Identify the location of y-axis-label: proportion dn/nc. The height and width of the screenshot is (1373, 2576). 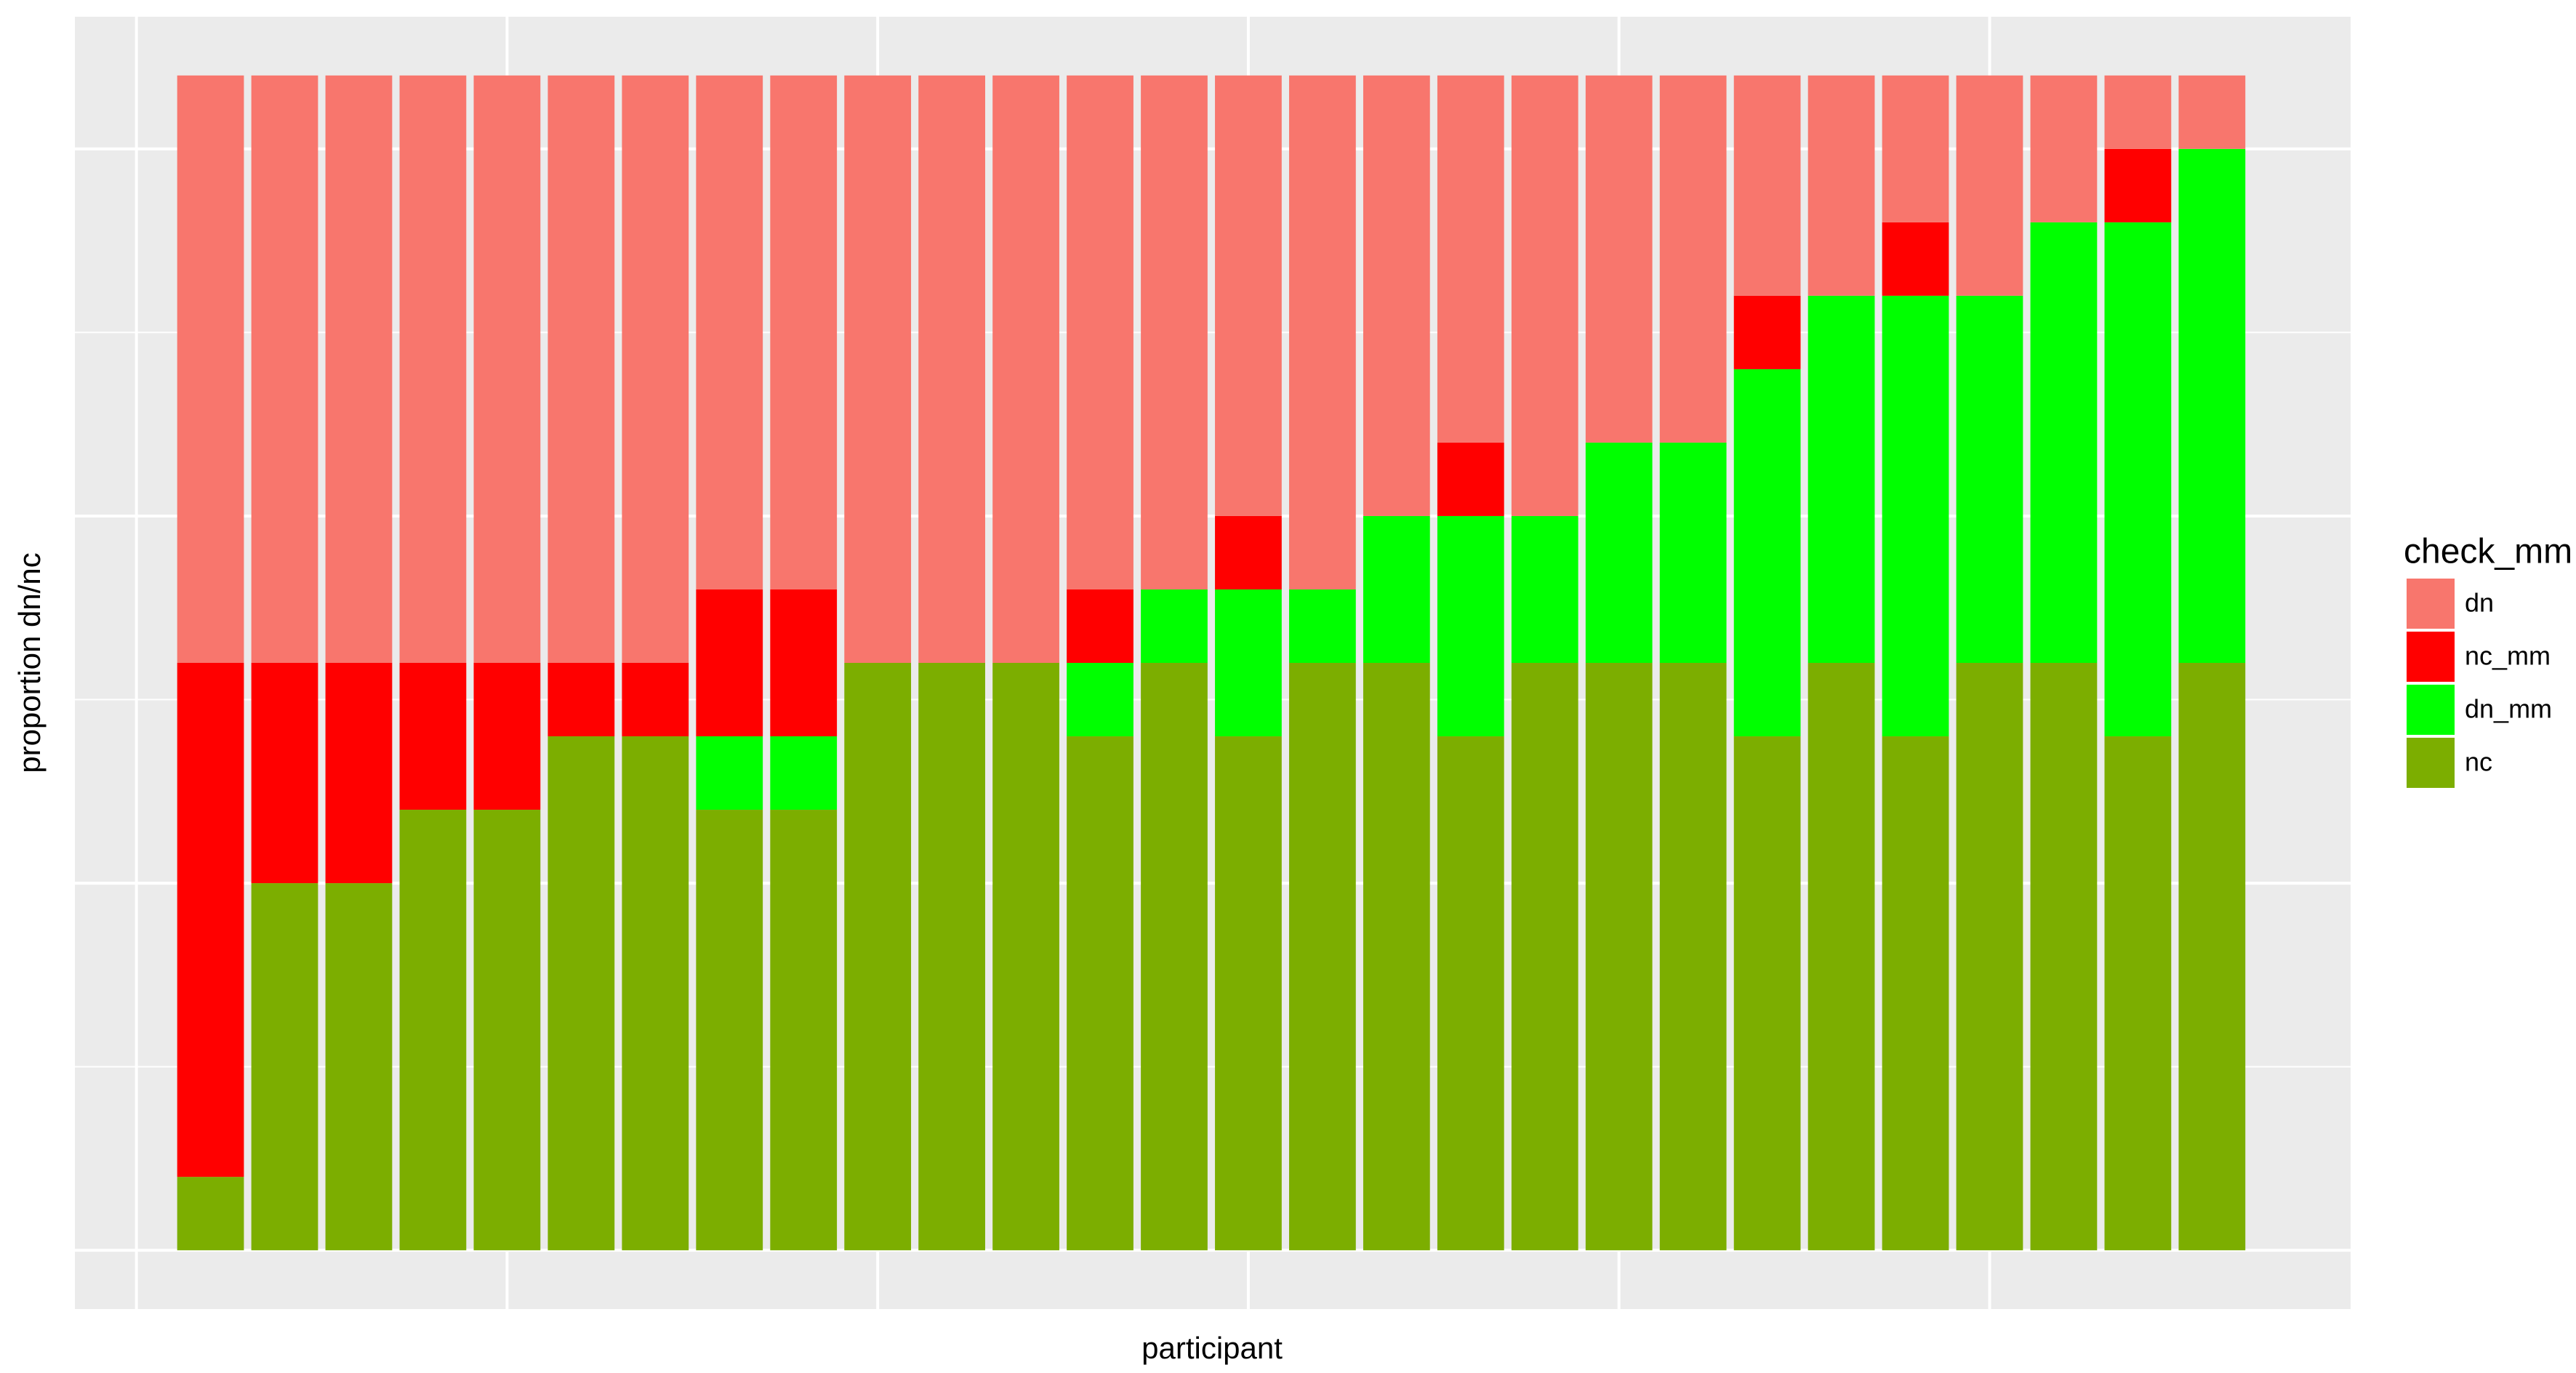
(29, 662).